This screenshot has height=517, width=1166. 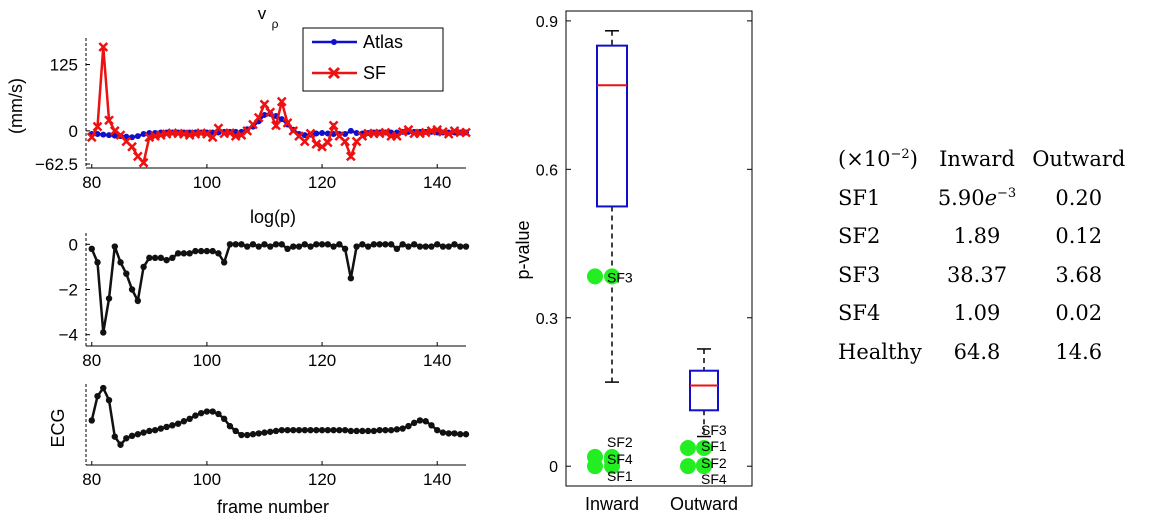 I want to click on series-line-main, so click(x=278, y=416).